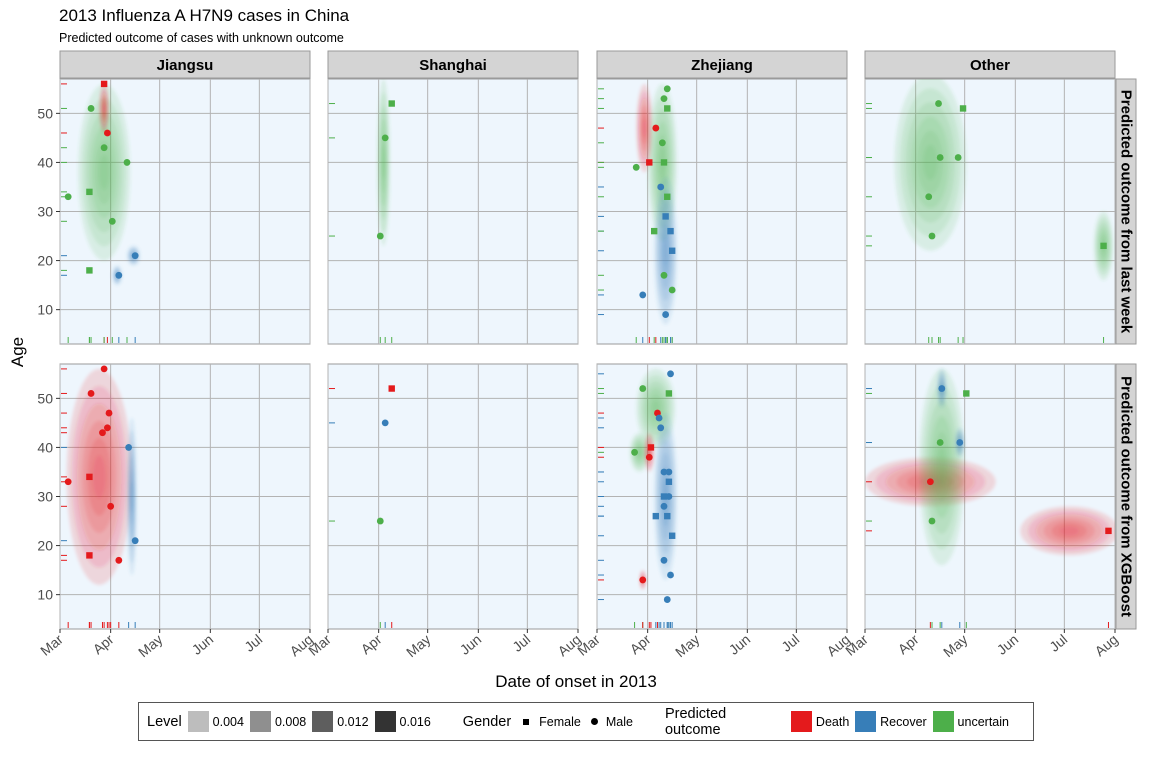  I want to click on facet-column-label: Jiangsu, so click(185, 65).